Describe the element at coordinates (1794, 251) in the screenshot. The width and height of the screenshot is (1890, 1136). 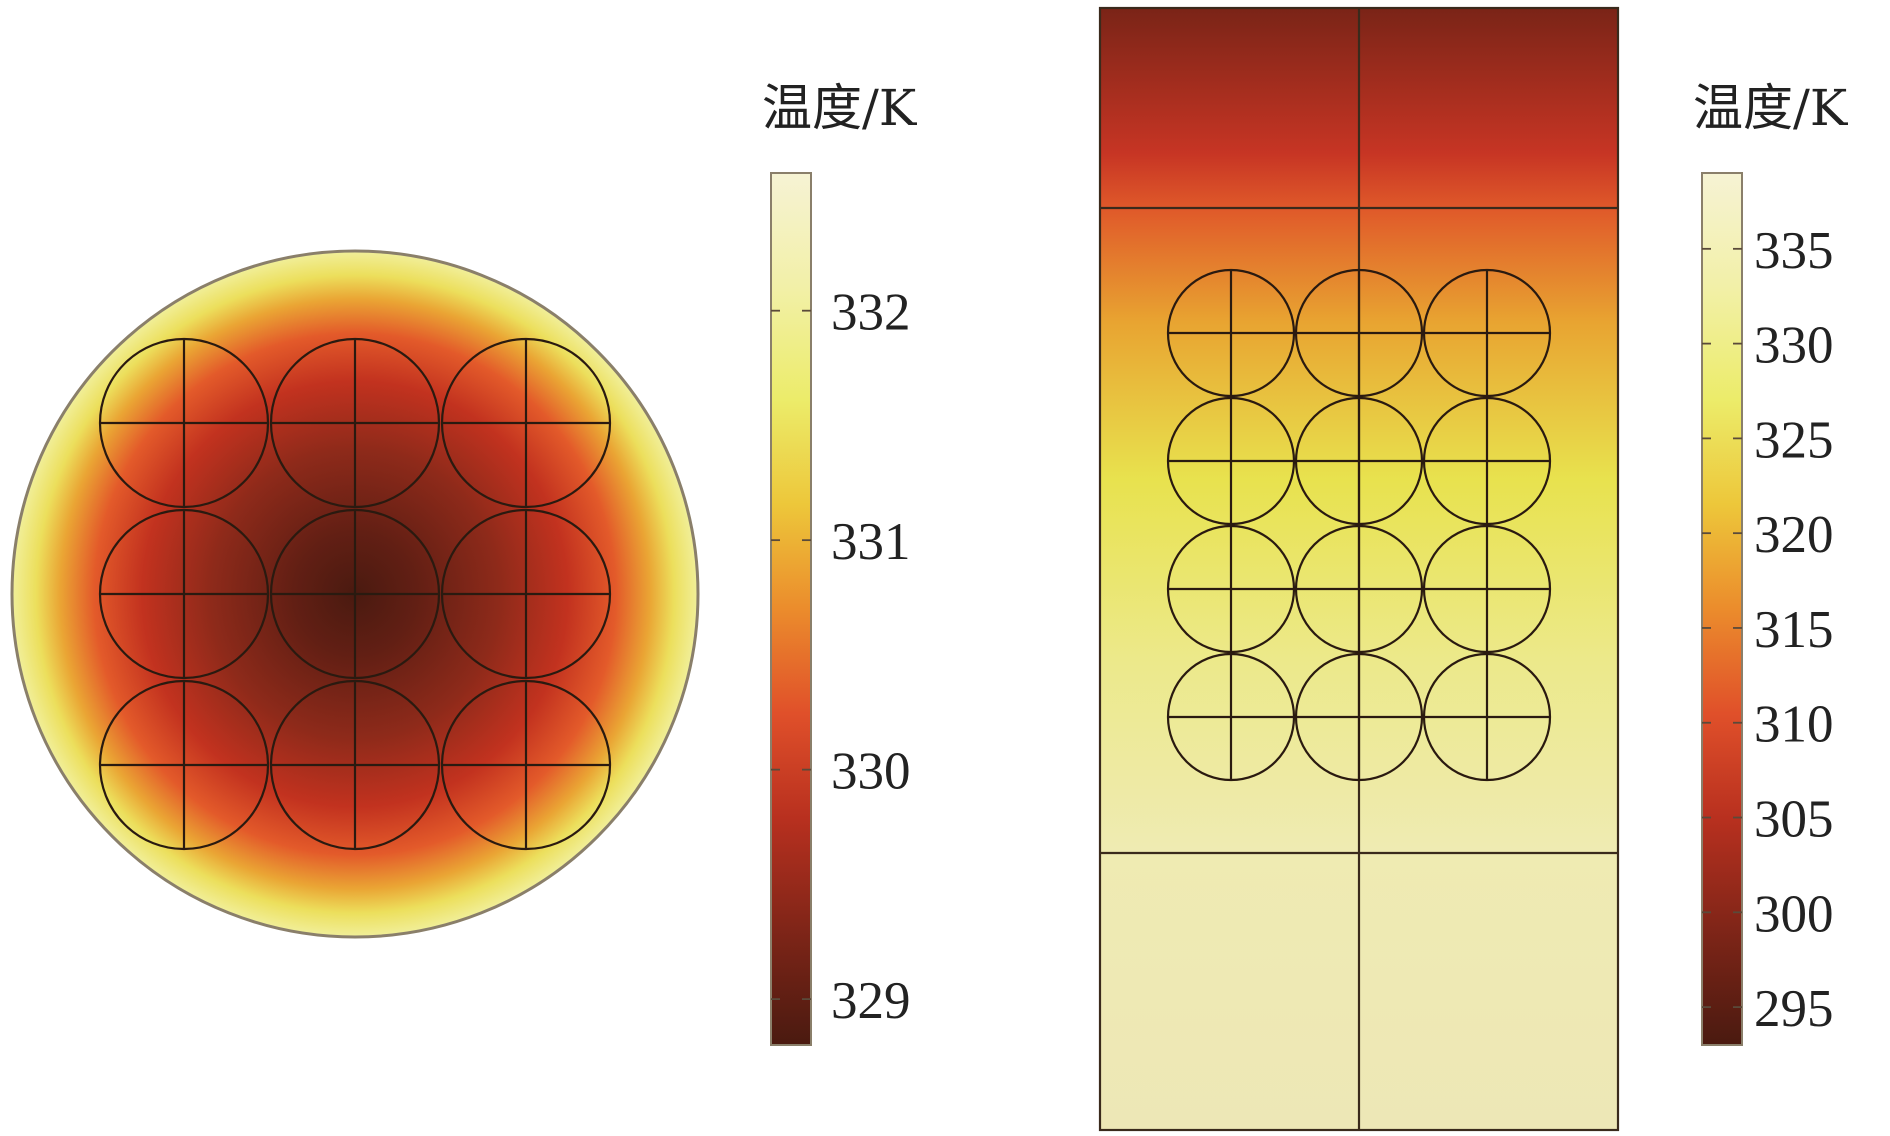
I see `tick-label-335: 335` at that location.